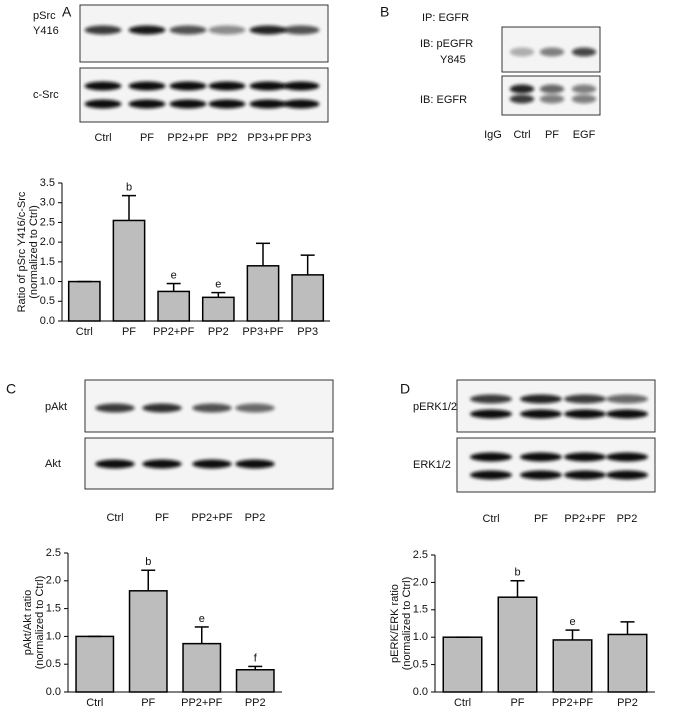 The image size is (685, 714). Describe the element at coordinates (584, 135) in the screenshot. I see `lane-label: EGF` at that location.